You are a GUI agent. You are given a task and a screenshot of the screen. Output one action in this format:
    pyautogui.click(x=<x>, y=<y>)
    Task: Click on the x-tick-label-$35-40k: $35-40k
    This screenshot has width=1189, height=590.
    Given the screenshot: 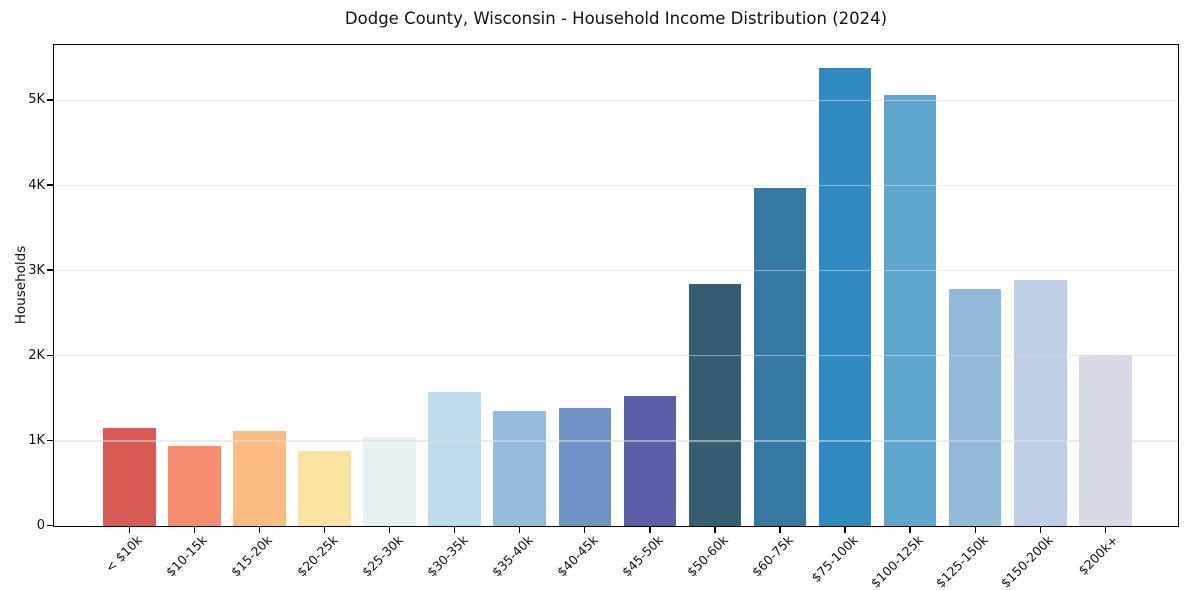 What is the action you would take?
    pyautogui.click(x=512, y=556)
    